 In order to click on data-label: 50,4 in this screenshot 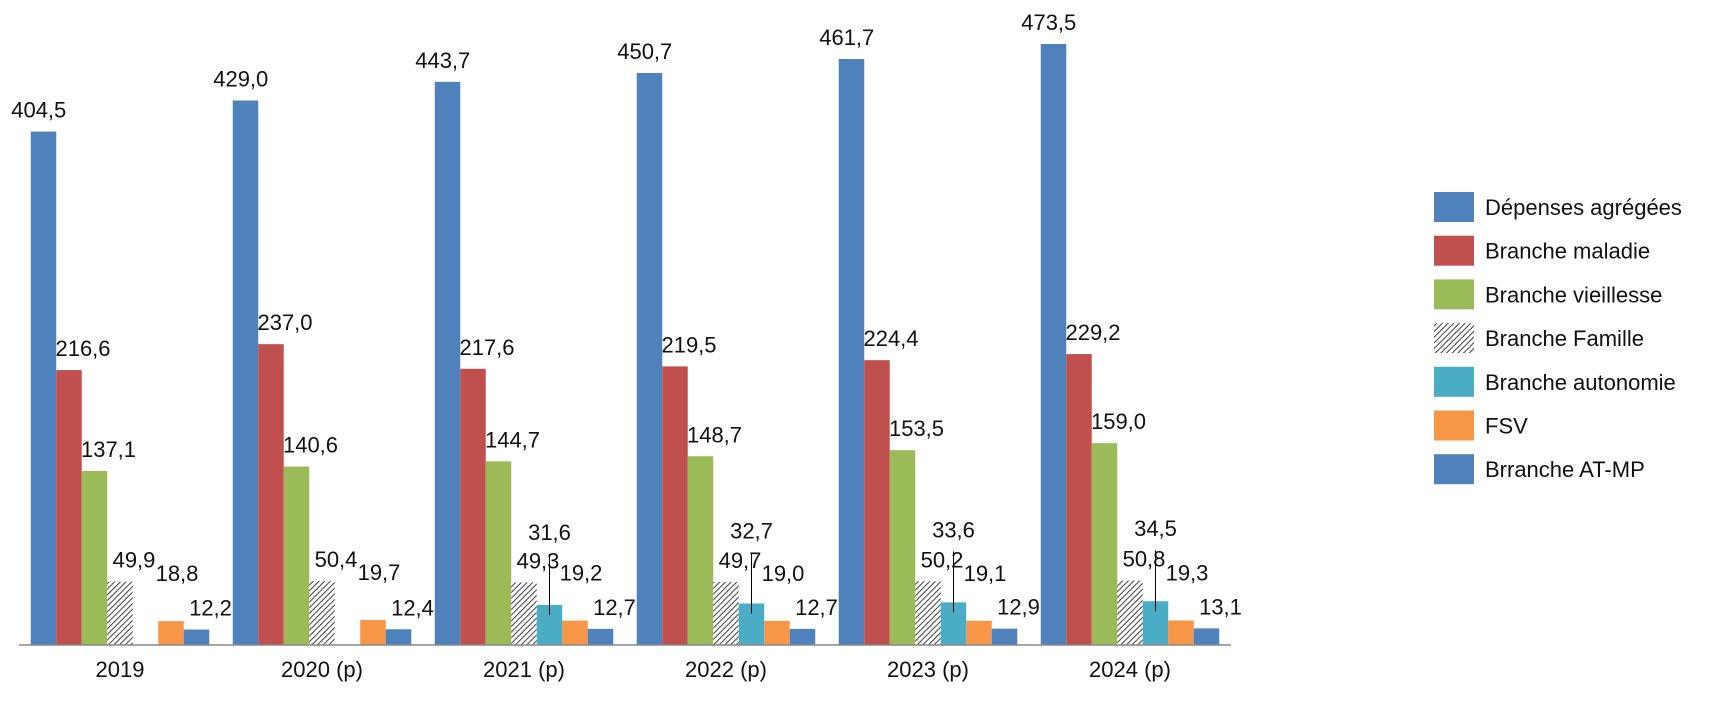, I will do `click(336, 559)`.